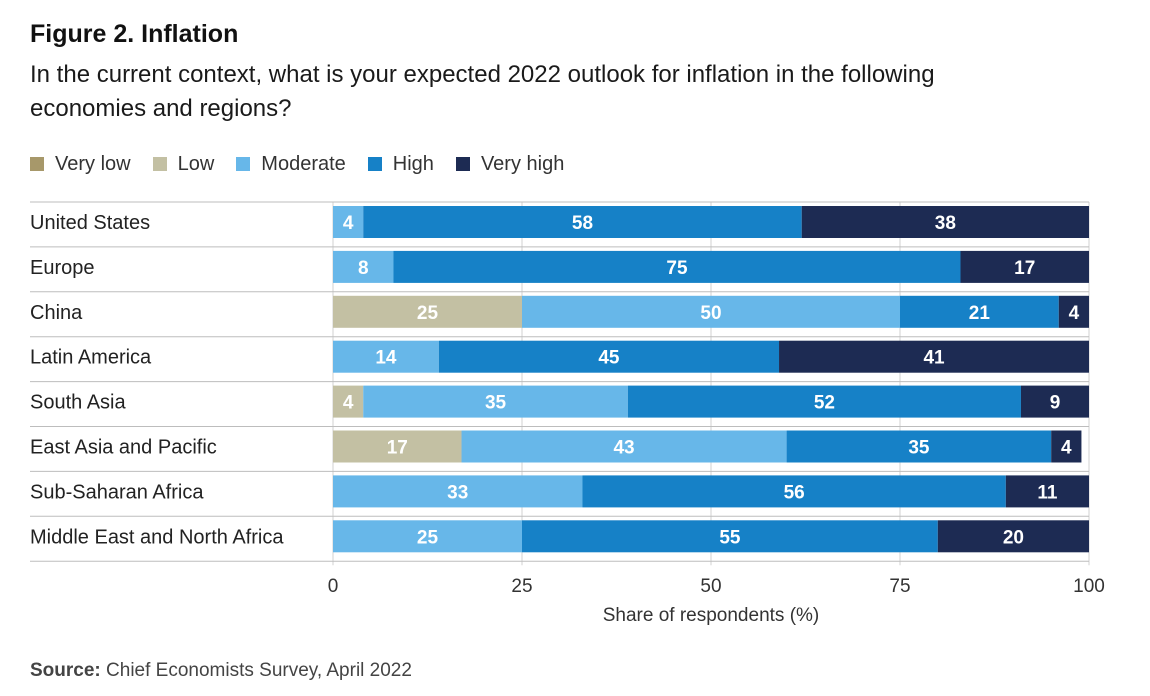 The height and width of the screenshot is (696, 1150). Describe the element at coordinates (522, 164) in the screenshot. I see `legend-label-very-high: Very high` at that location.